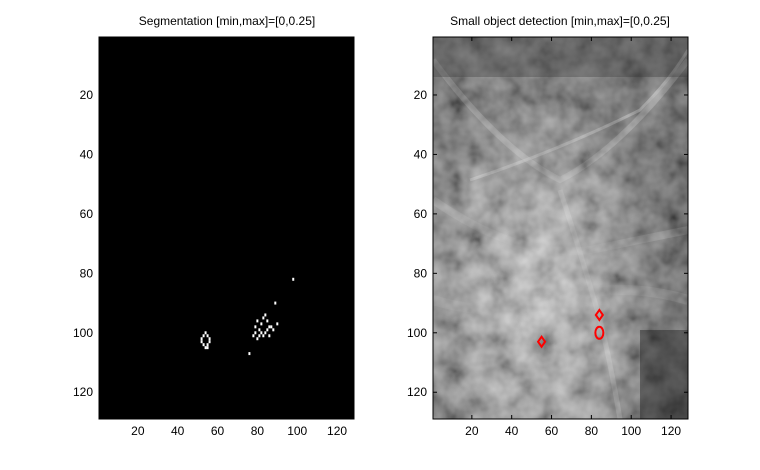  I want to click on segmentation-y-tick-label: 120, so click(83, 392).